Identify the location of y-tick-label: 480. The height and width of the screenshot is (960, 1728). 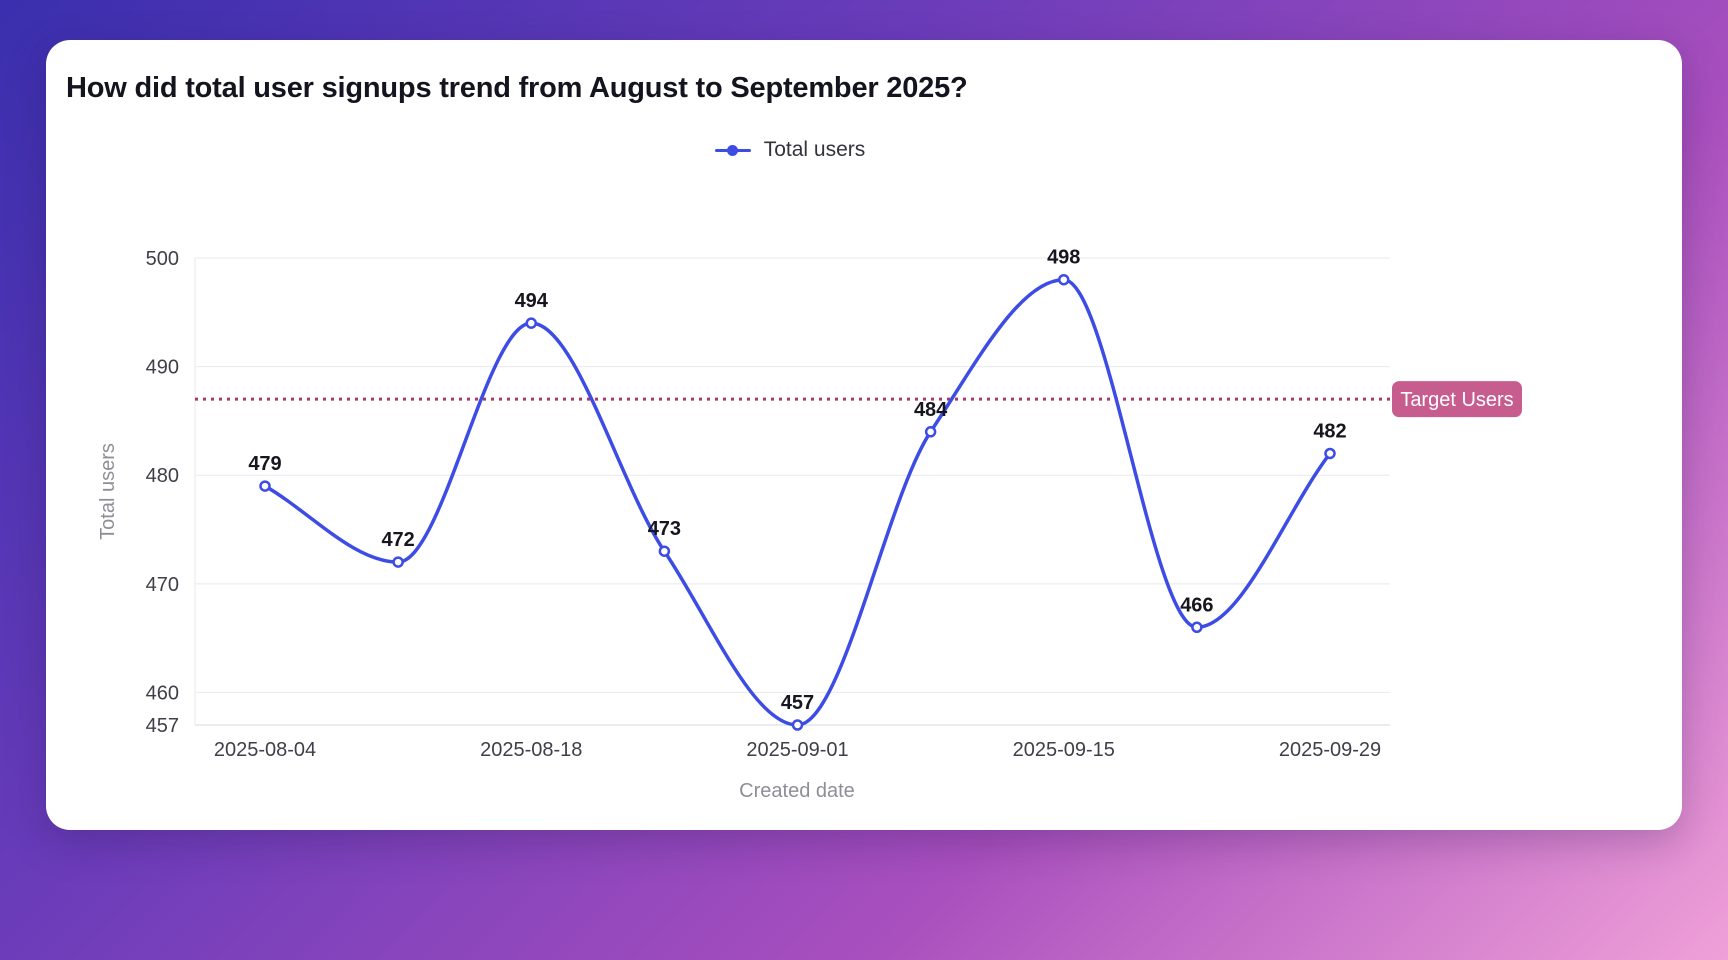
(162, 476).